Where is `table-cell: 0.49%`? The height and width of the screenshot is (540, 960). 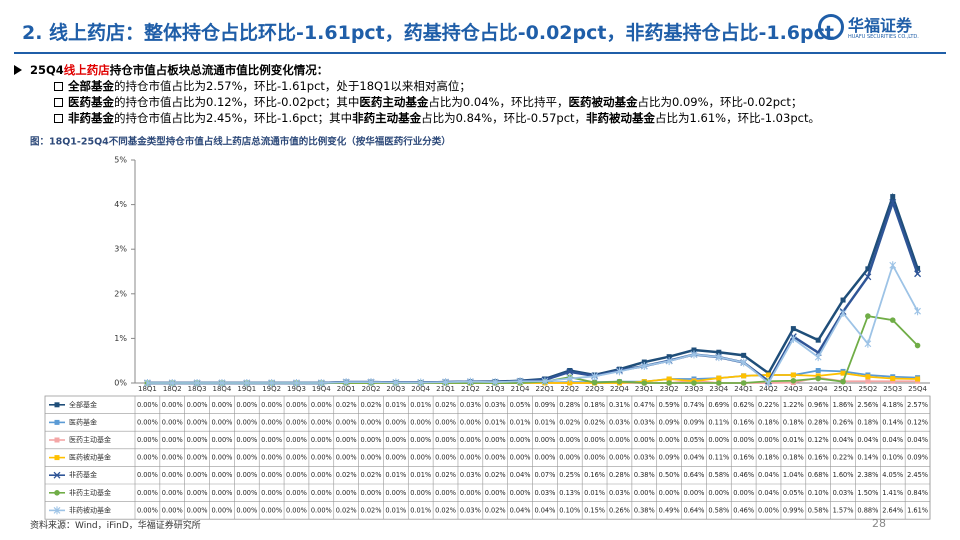 table-cell: 0.49% is located at coordinates (669, 510).